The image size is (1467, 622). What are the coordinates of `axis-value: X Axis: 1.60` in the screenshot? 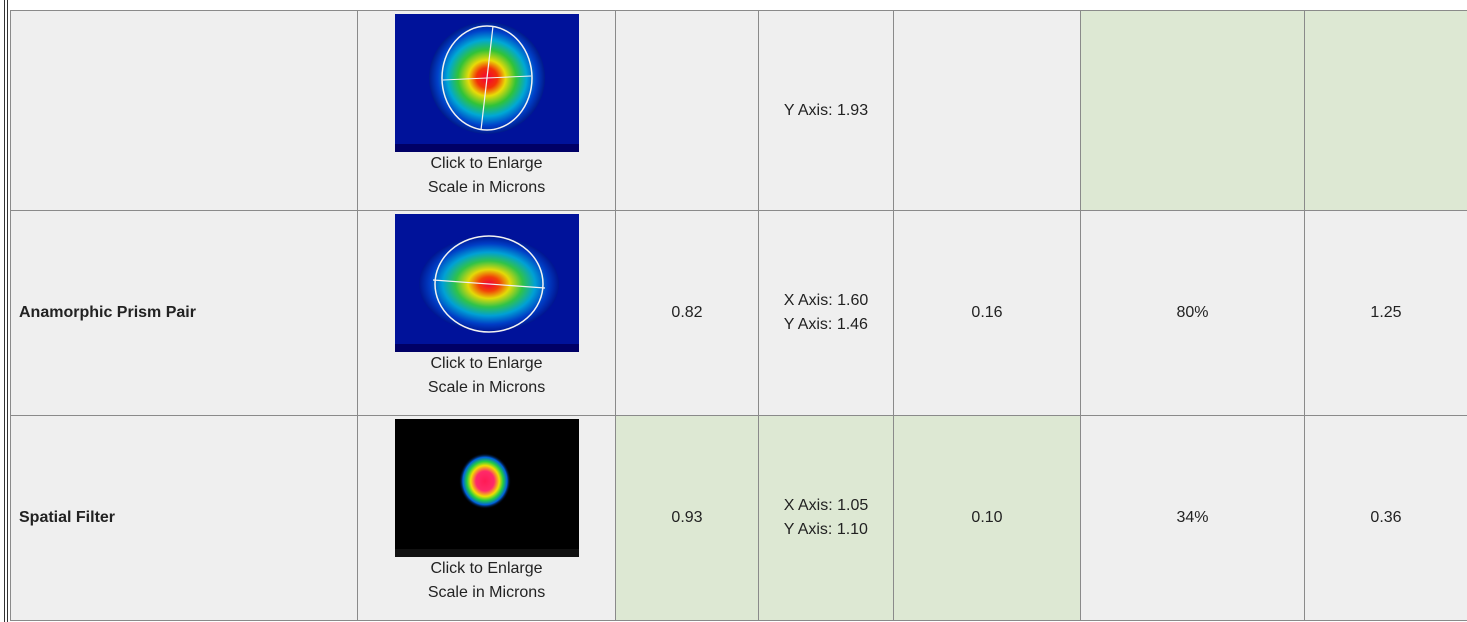 It's located at (826, 300).